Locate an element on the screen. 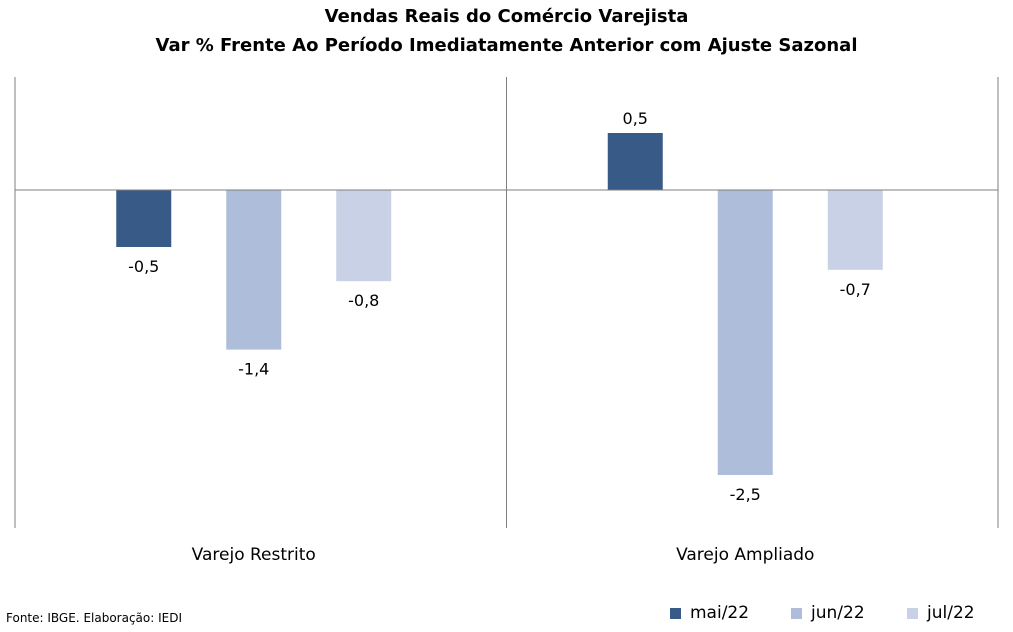 This screenshot has height=632, width=1013. legend-label: jul/22 is located at coordinates (951, 613).